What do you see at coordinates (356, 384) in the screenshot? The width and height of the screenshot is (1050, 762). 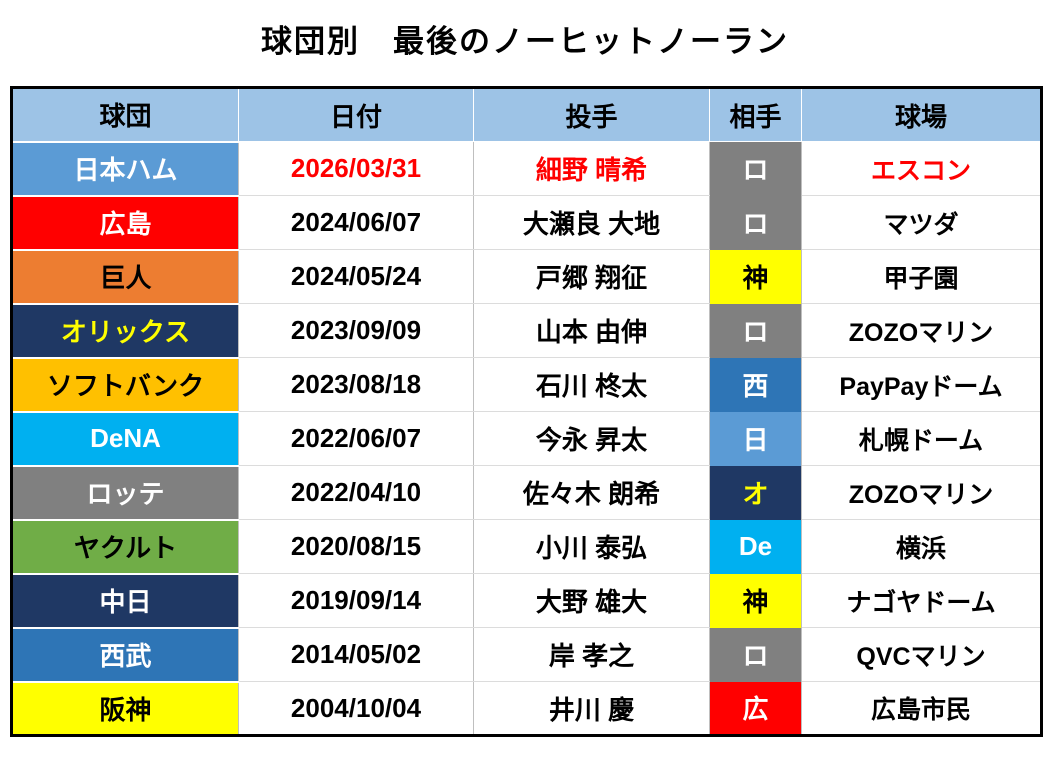 I see `date-cell: 2023/08/18` at bounding box center [356, 384].